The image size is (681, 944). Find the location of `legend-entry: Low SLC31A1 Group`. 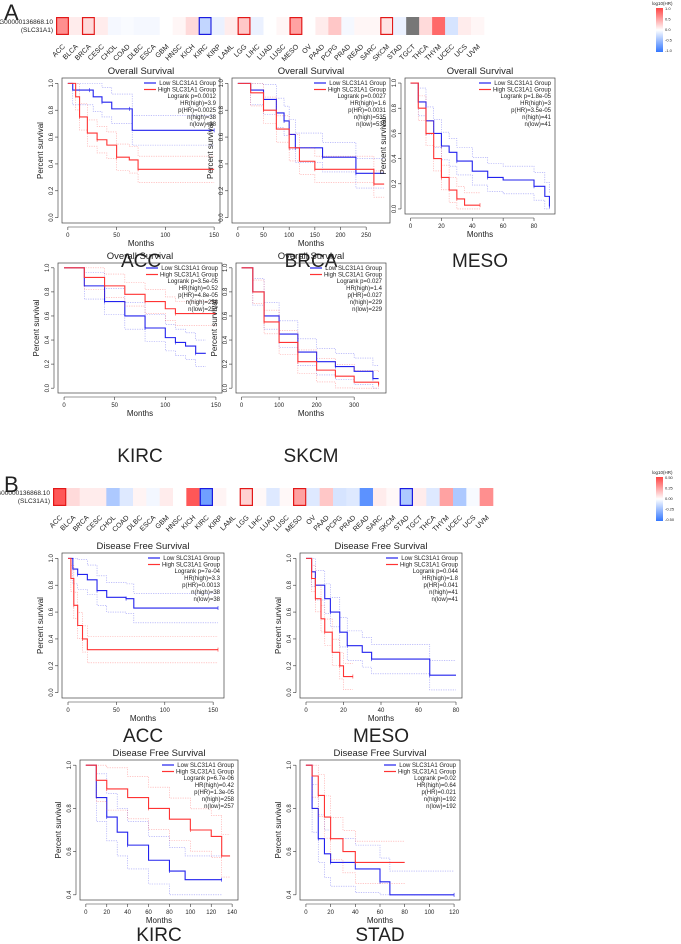

legend-entry: Low SLC31A1 Group is located at coordinates (205, 766).